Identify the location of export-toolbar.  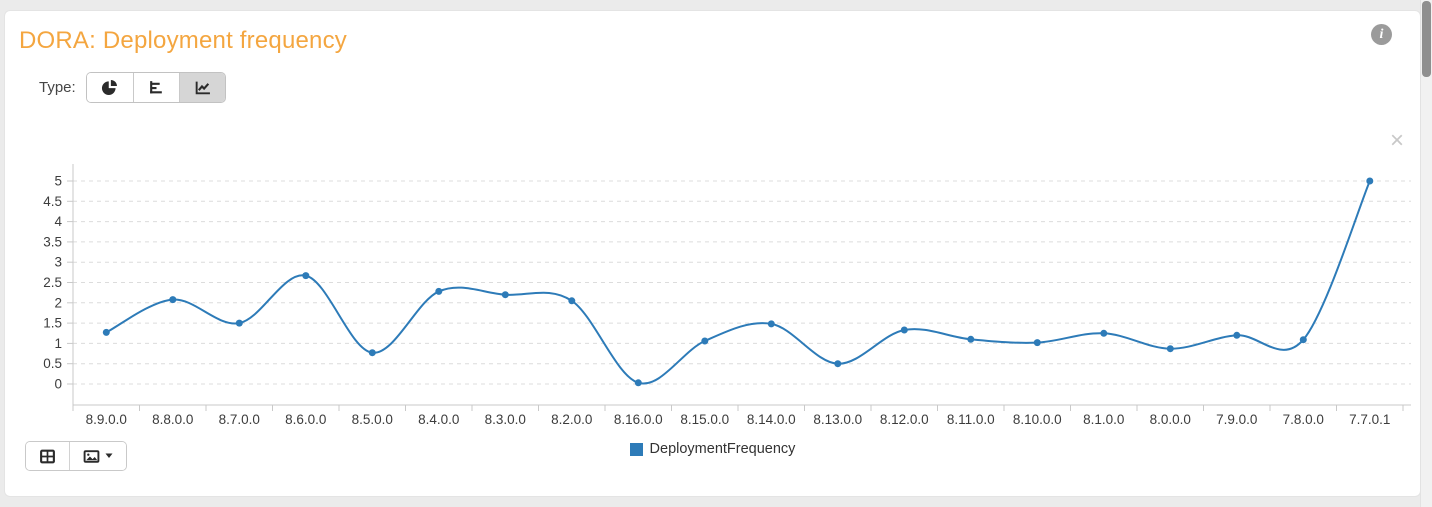
(76, 456).